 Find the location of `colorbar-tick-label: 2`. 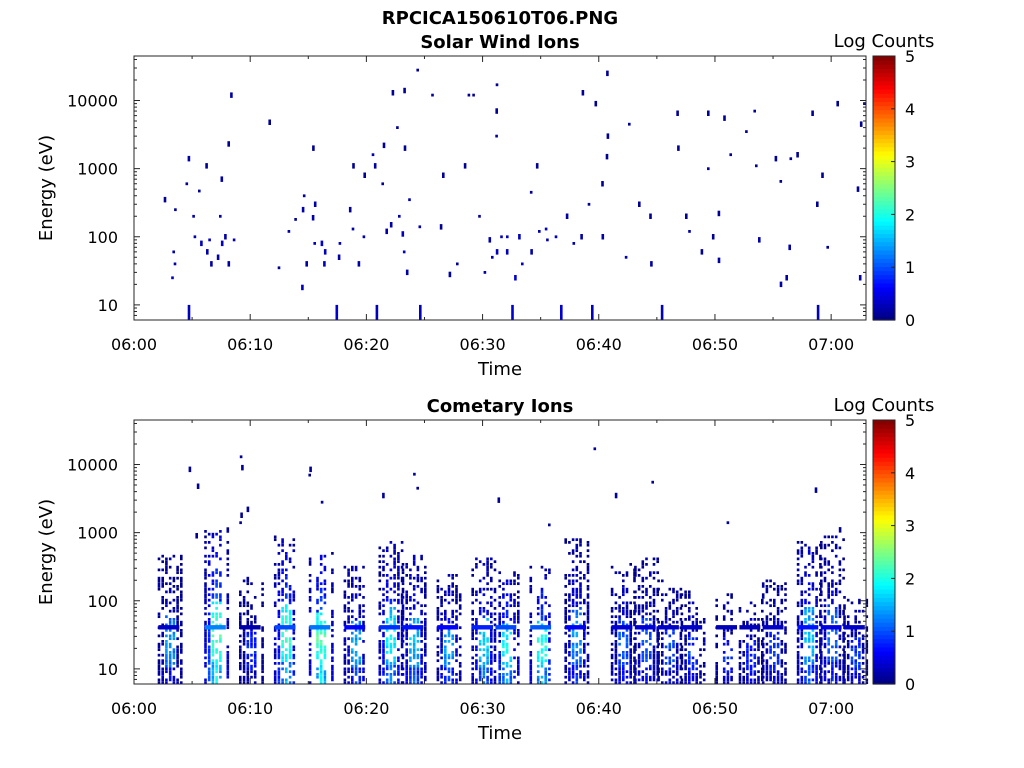

colorbar-tick-label: 2 is located at coordinates (910, 578).